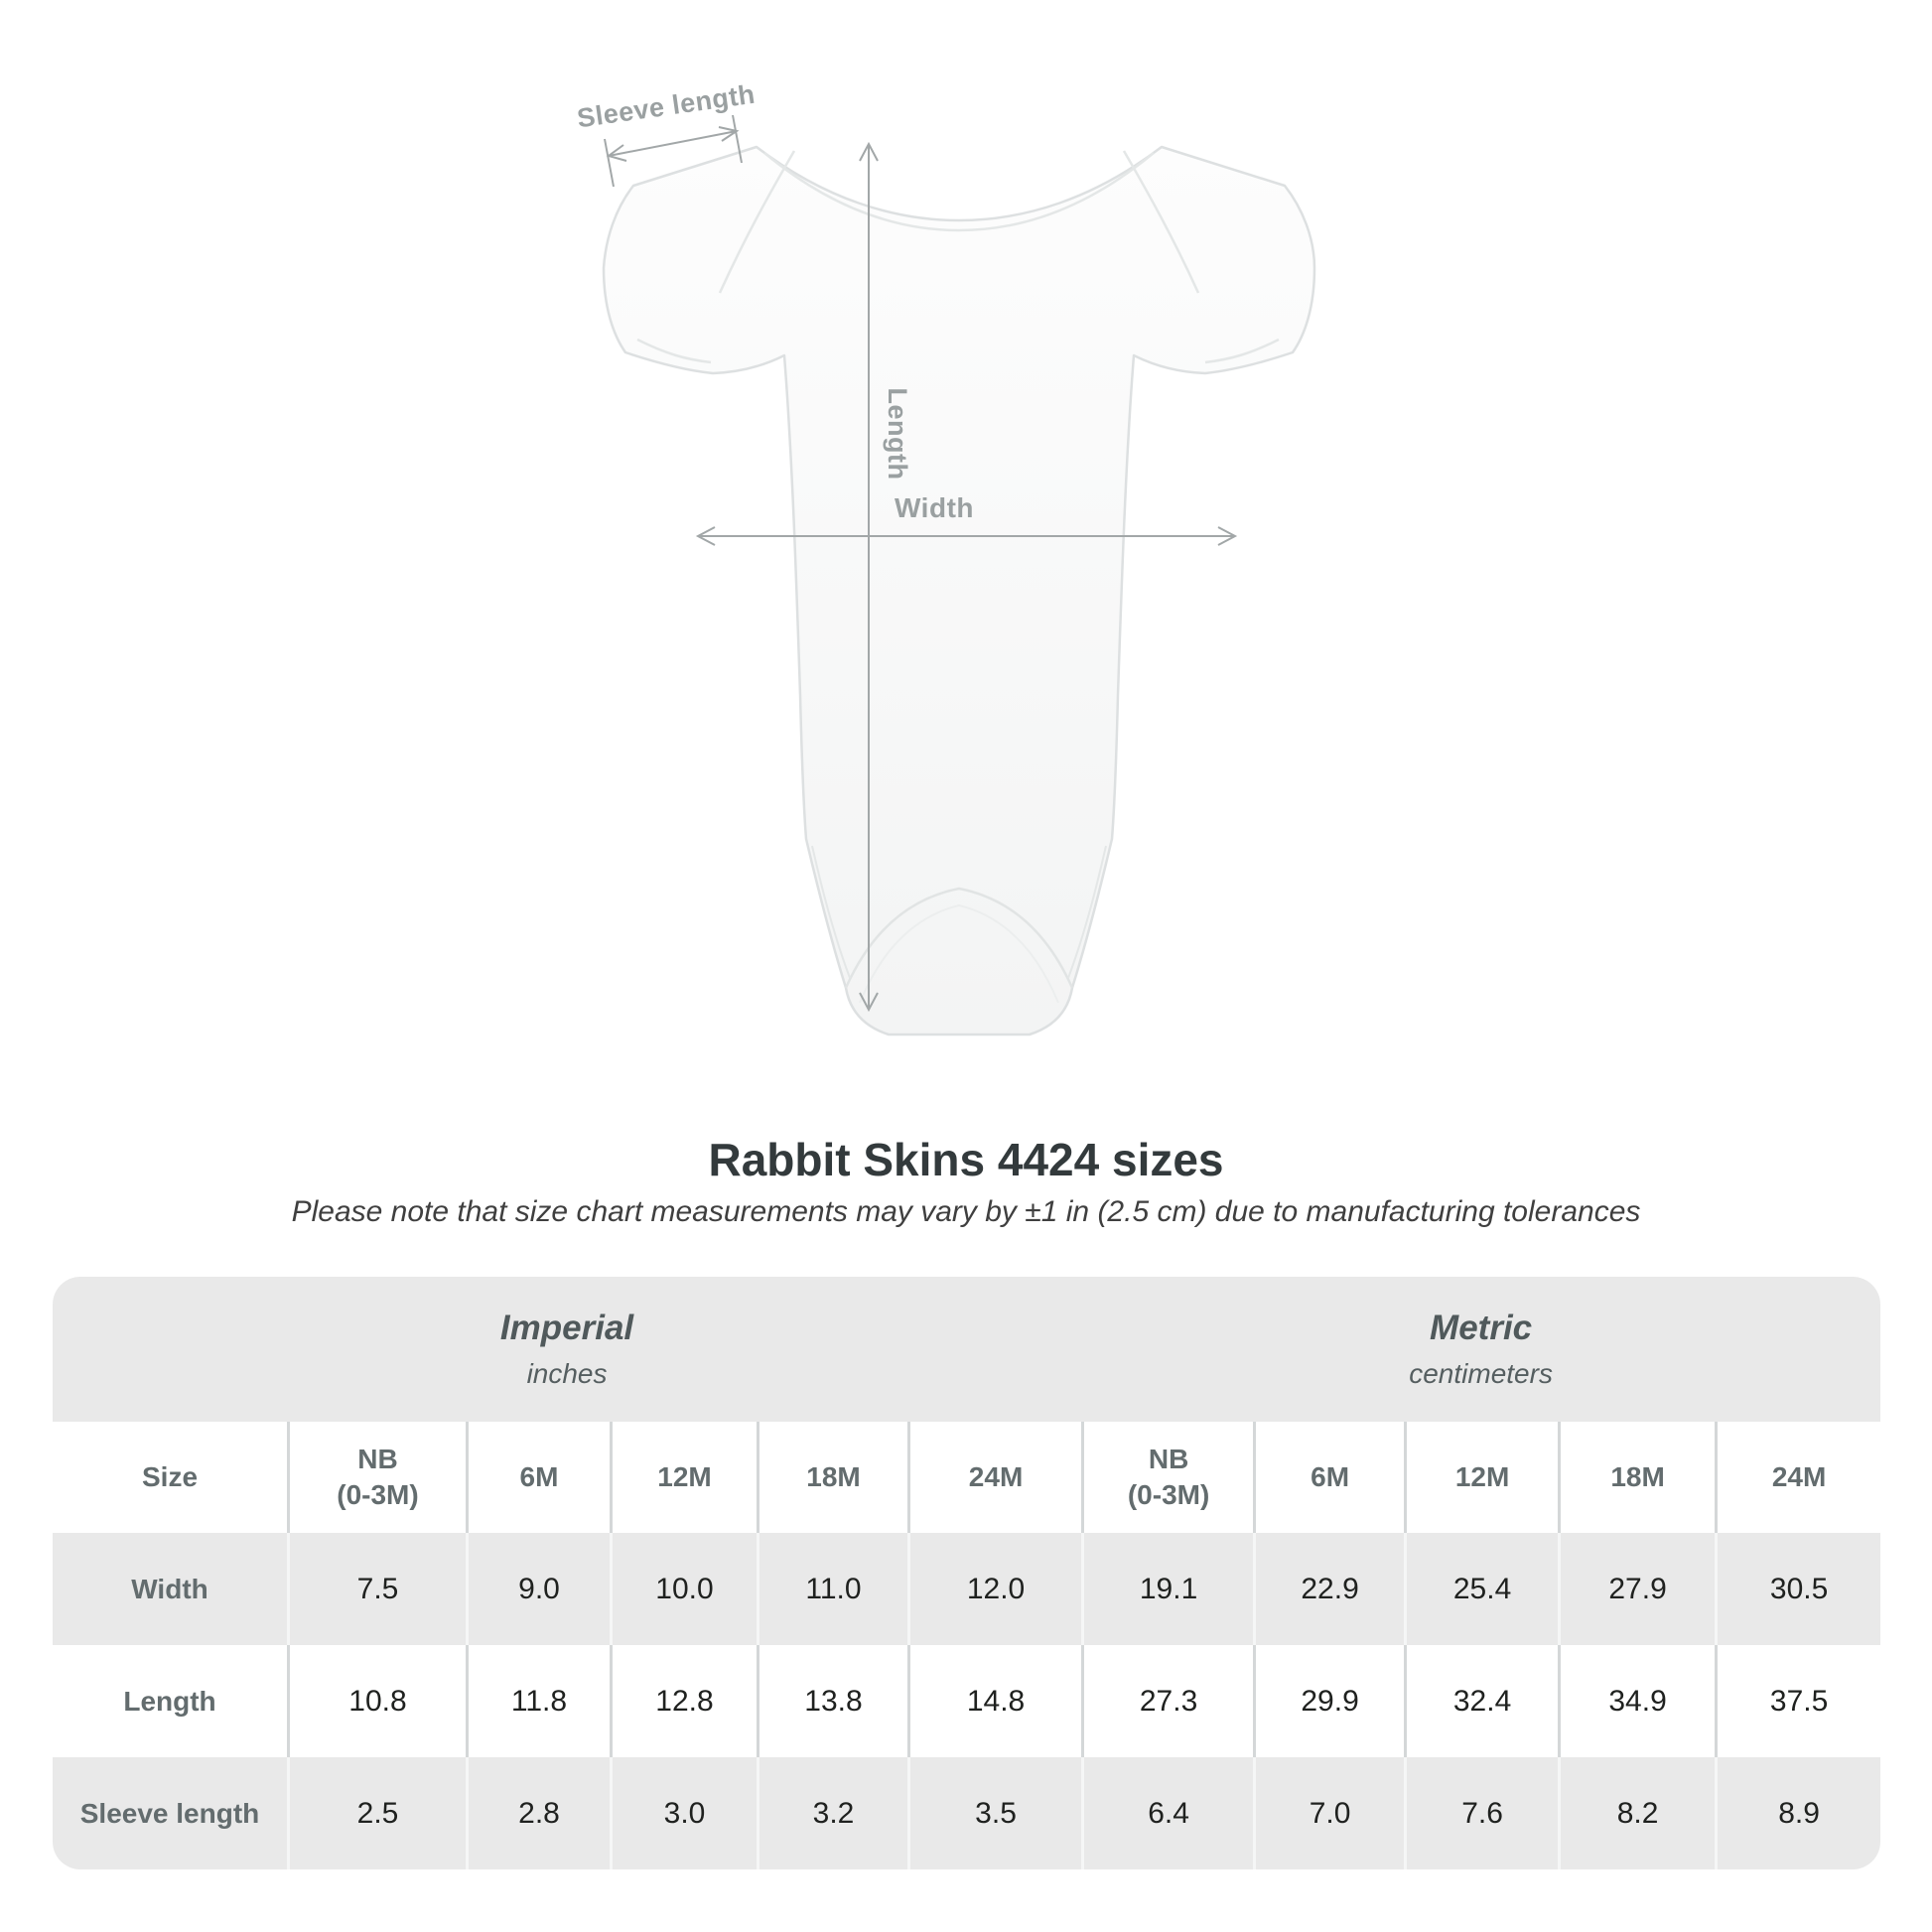  I want to click on right-shoulder-overlap-seam, so click(1161, 222).